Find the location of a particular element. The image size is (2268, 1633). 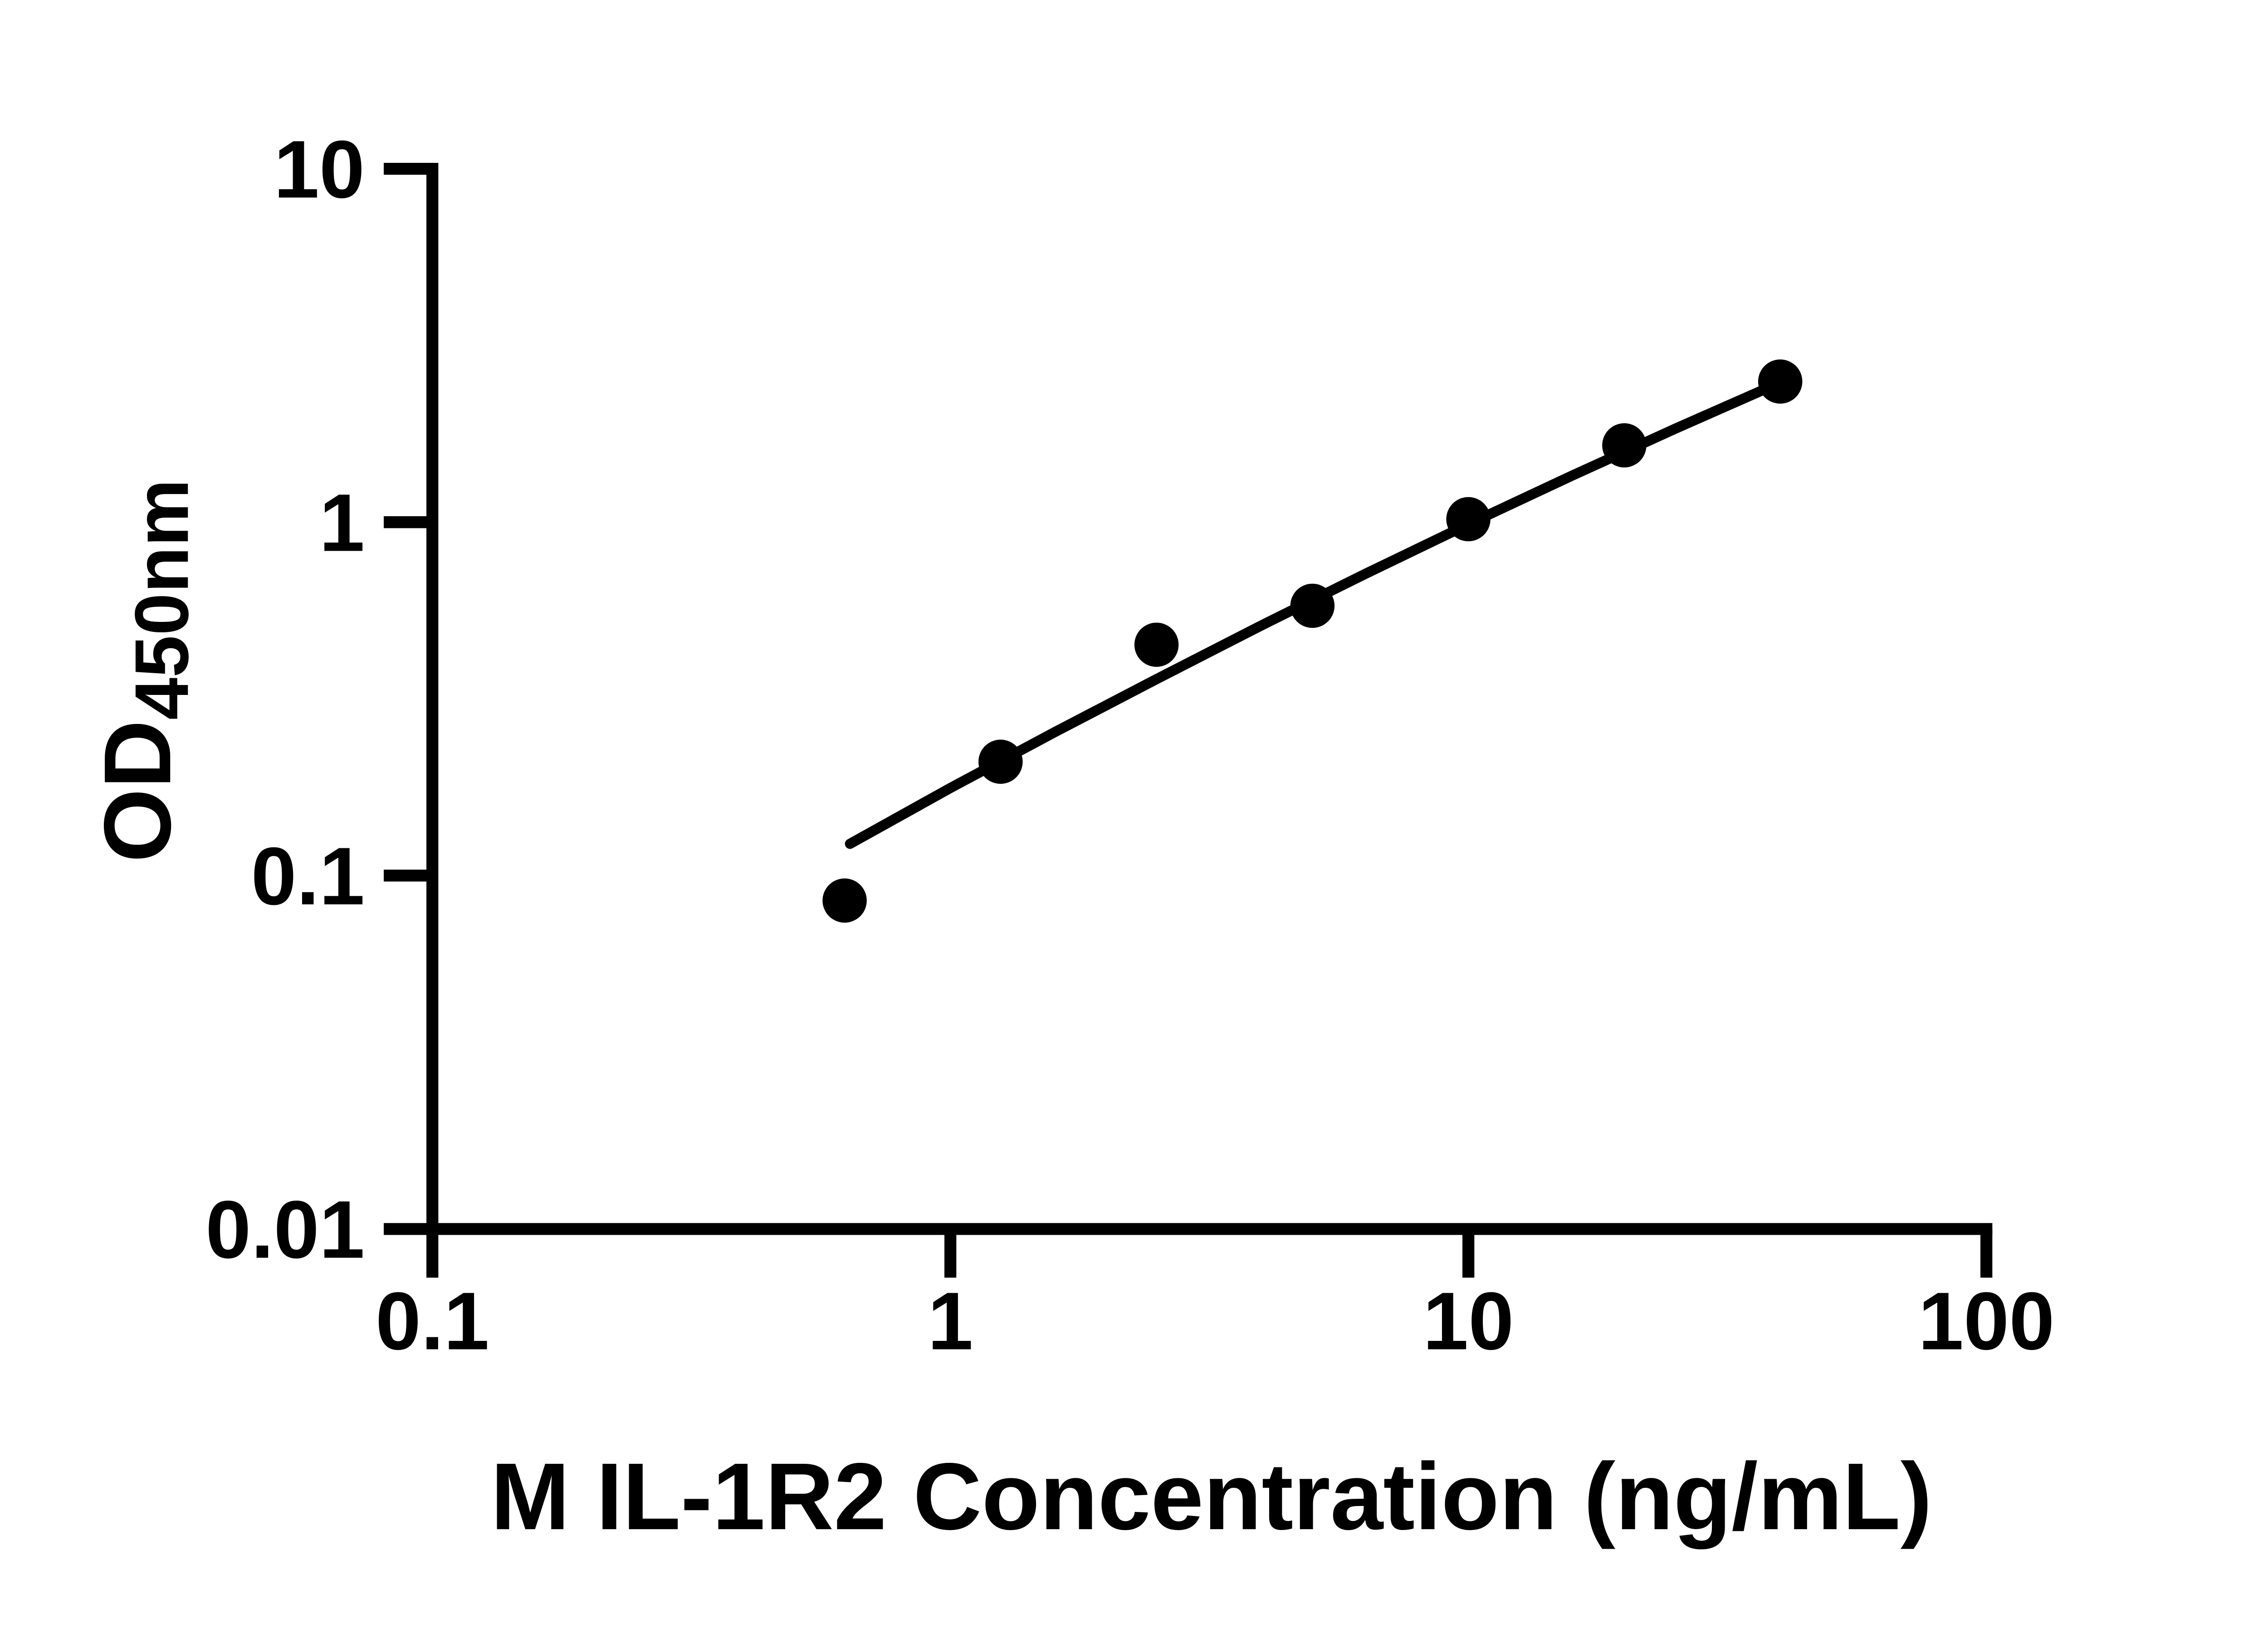

y-axis-title-main: OD is located at coordinates (137, 791).